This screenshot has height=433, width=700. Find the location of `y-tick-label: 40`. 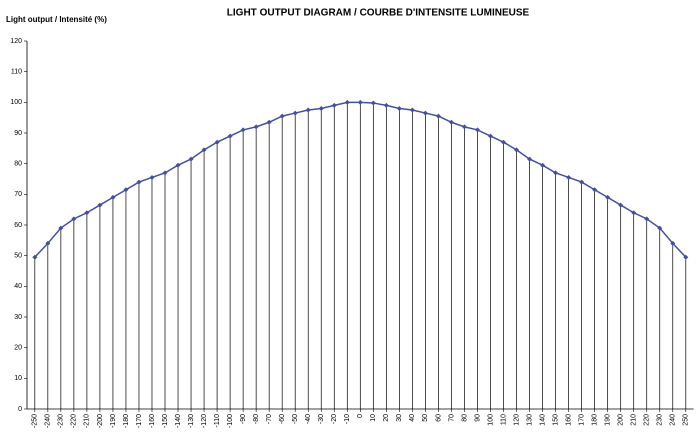

y-tick-label: 40 is located at coordinates (18, 286).